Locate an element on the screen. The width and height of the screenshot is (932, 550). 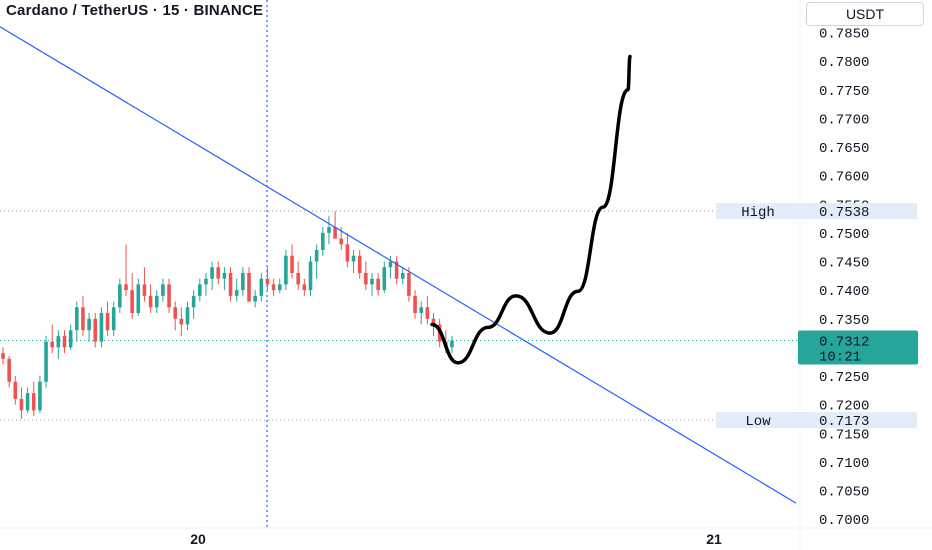
price-tick-label: 0.7200 is located at coordinates (844, 407).